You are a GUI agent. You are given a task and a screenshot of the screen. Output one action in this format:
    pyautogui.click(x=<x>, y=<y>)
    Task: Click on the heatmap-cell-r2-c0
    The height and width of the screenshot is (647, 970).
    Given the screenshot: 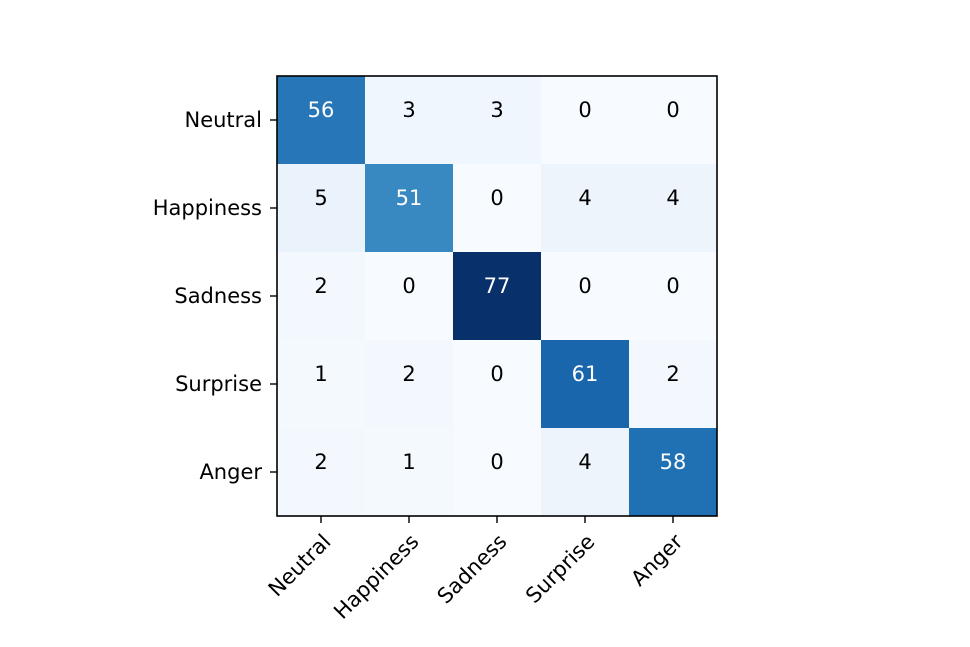 What is the action you would take?
    pyautogui.click(x=321, y=296)
    